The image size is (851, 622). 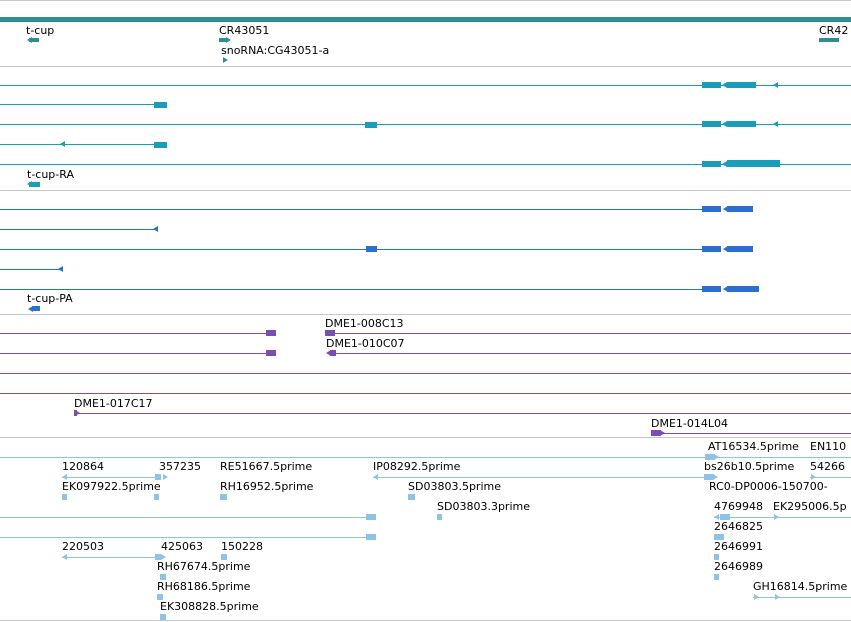 I want to click on est-label: 4769948, so click(x=738, y=506).